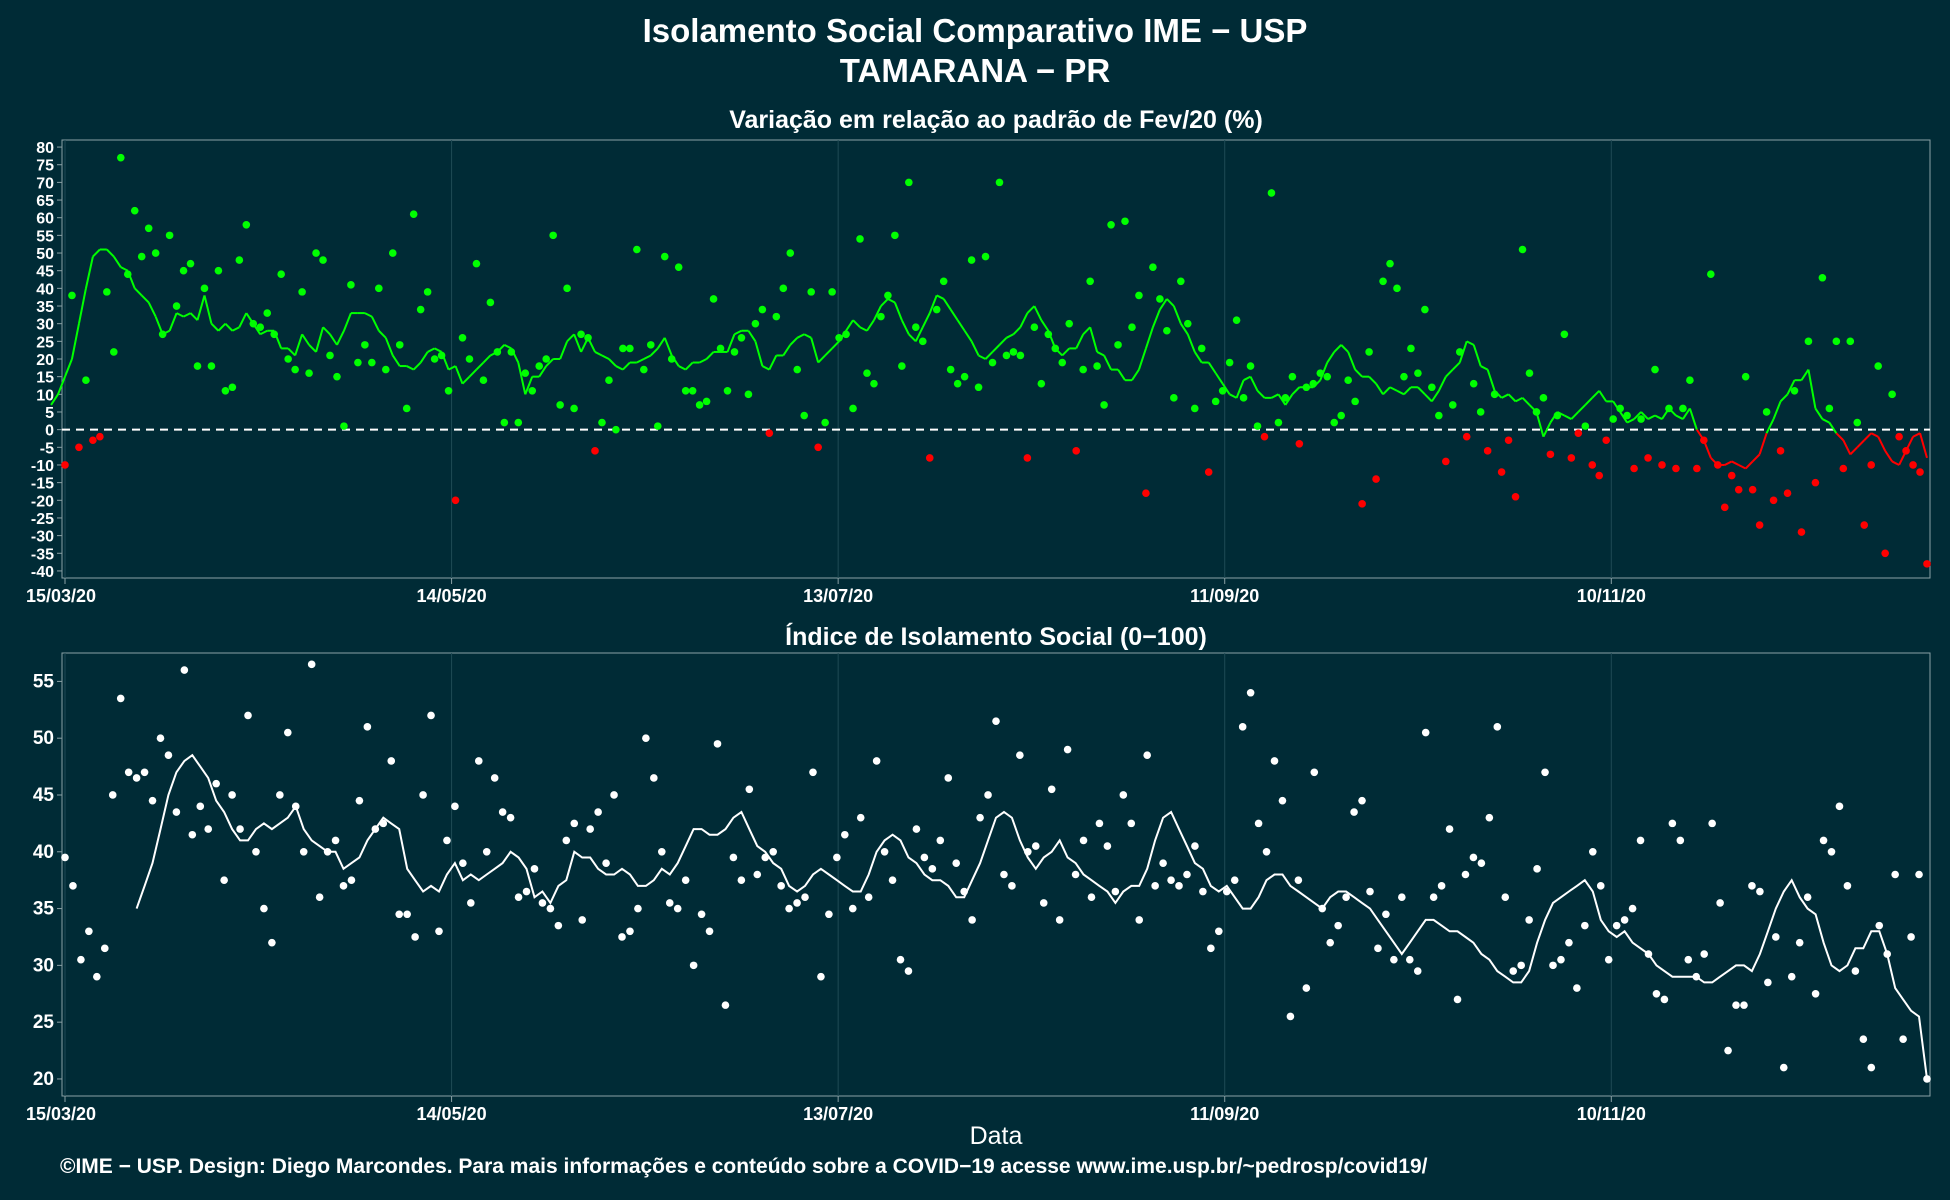  What do you see at coordinates (42, 519) in the screenshot?
I see `y-tick-label: -25` at bounding box center [42, 519].